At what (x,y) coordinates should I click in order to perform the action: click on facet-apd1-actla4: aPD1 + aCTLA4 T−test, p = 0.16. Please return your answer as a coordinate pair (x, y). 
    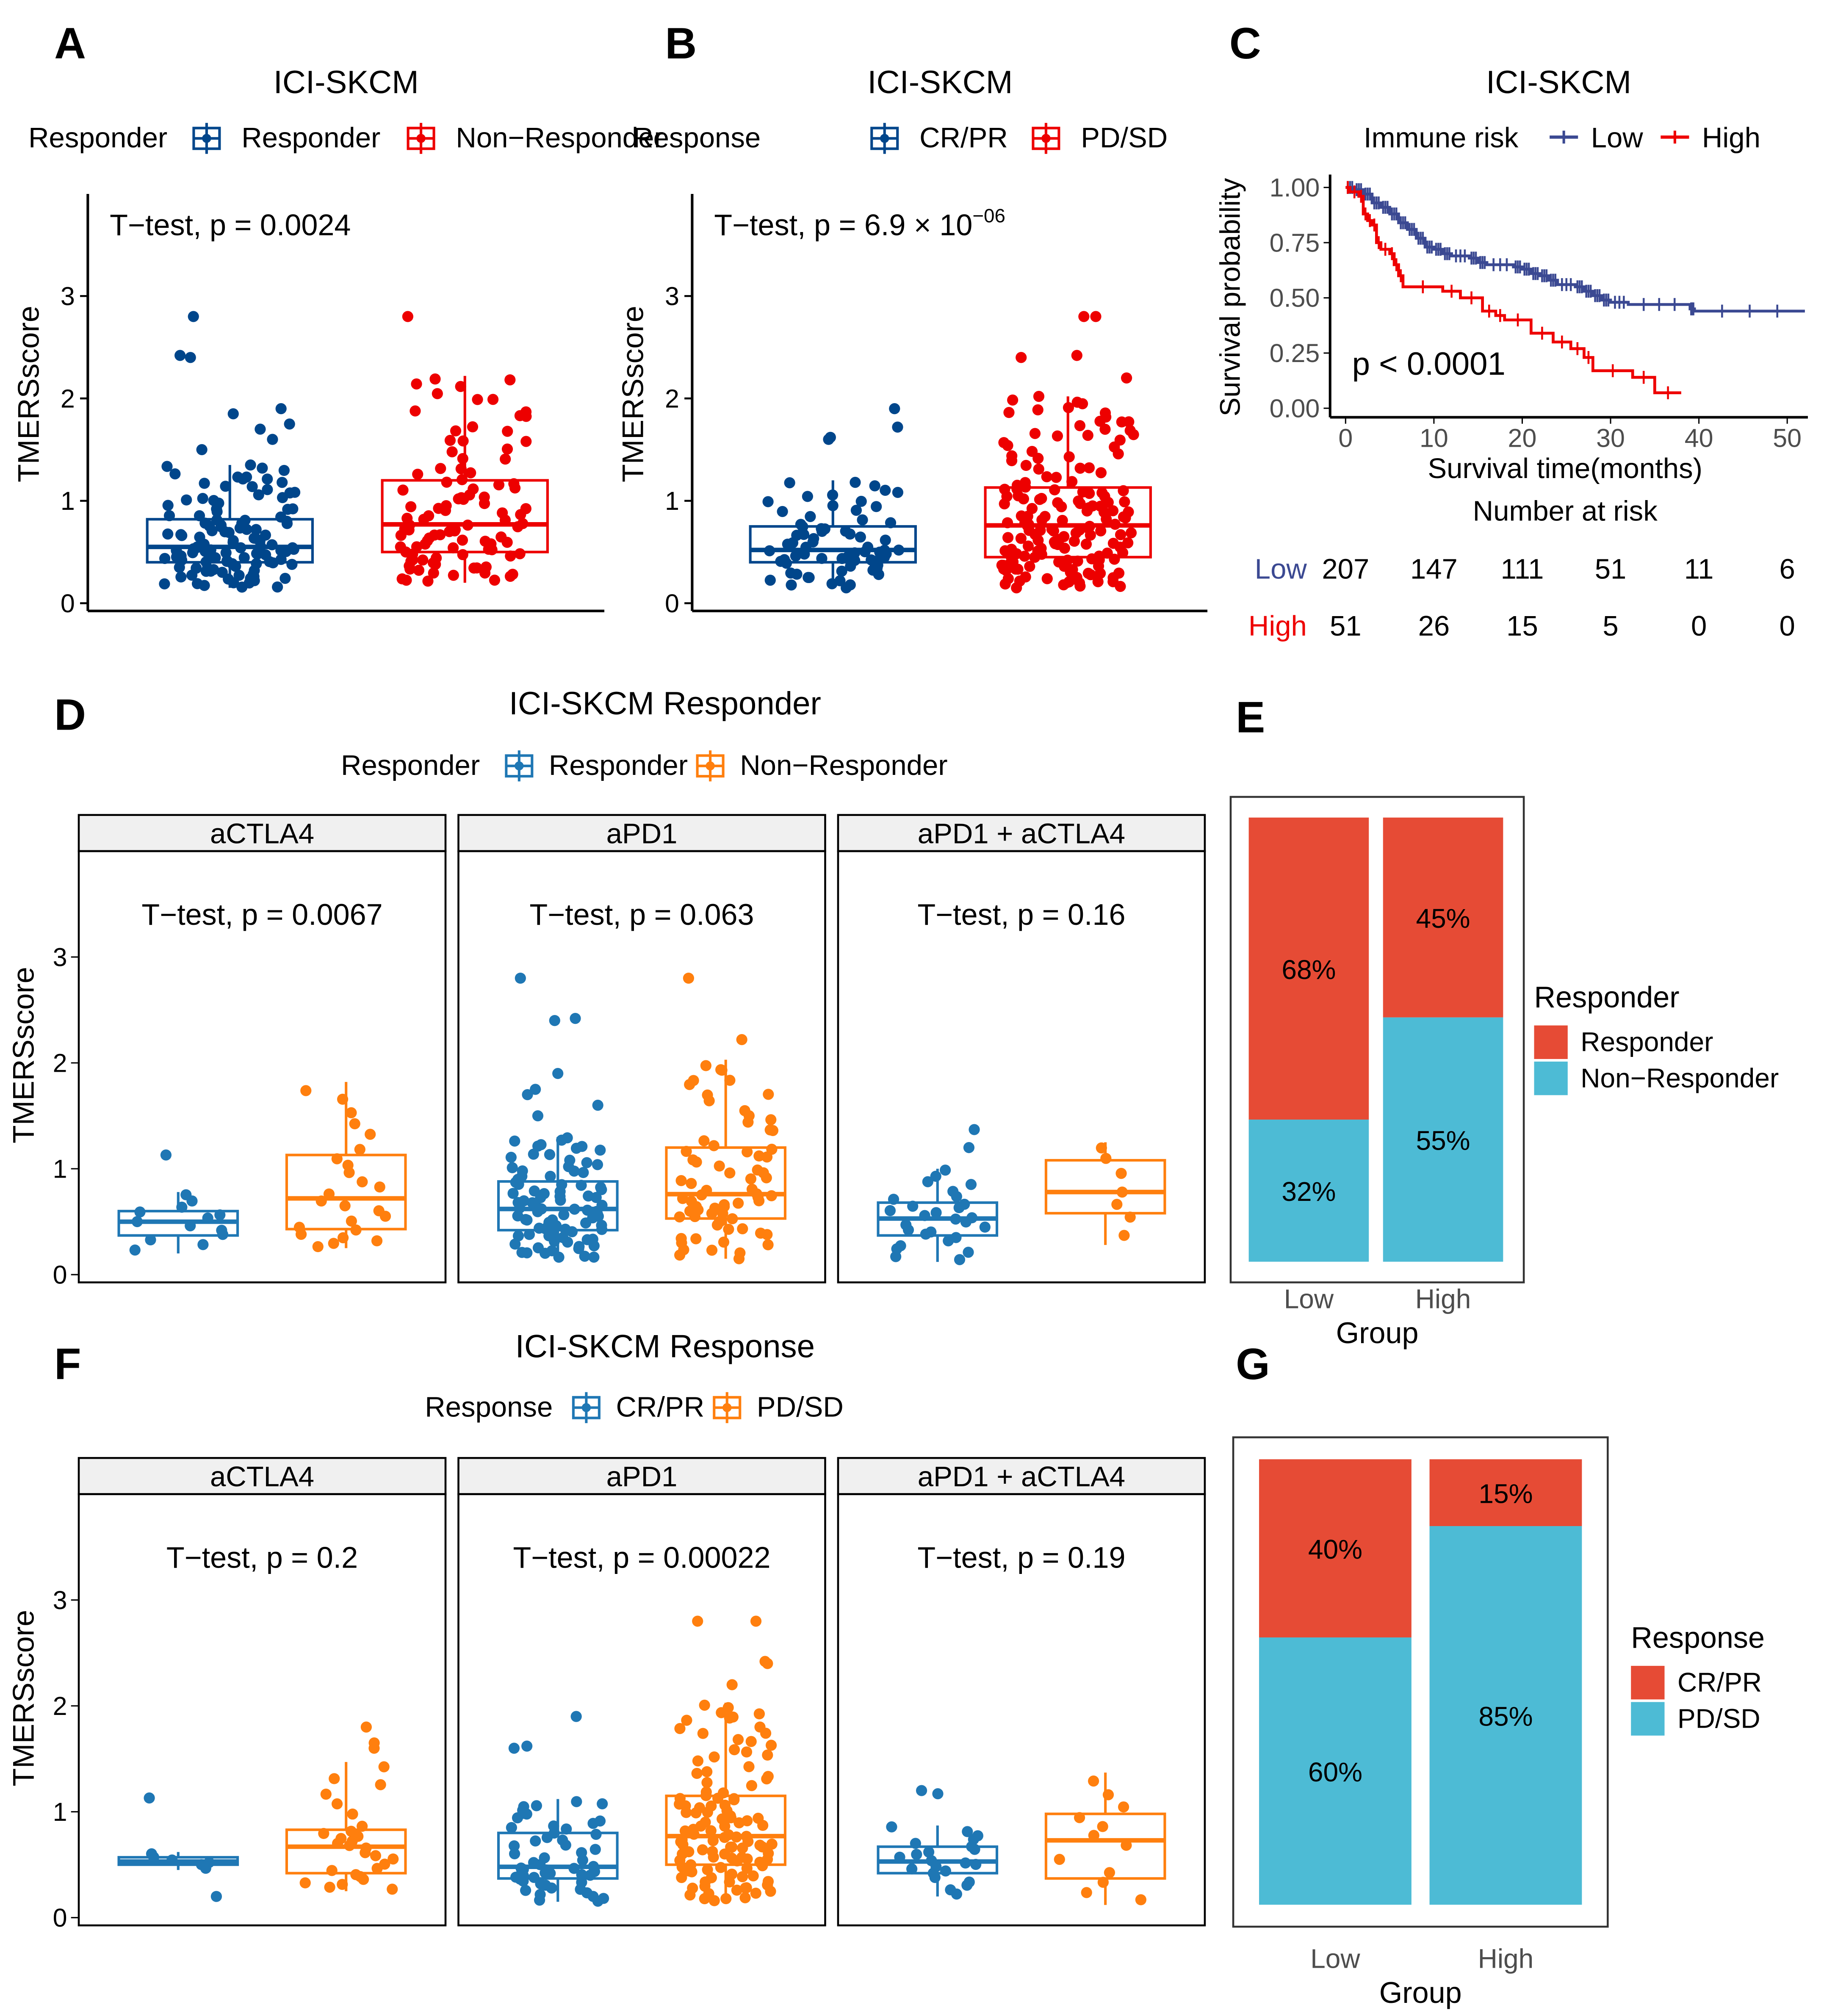
    Looking at the image, I should click on (1022, 1048).